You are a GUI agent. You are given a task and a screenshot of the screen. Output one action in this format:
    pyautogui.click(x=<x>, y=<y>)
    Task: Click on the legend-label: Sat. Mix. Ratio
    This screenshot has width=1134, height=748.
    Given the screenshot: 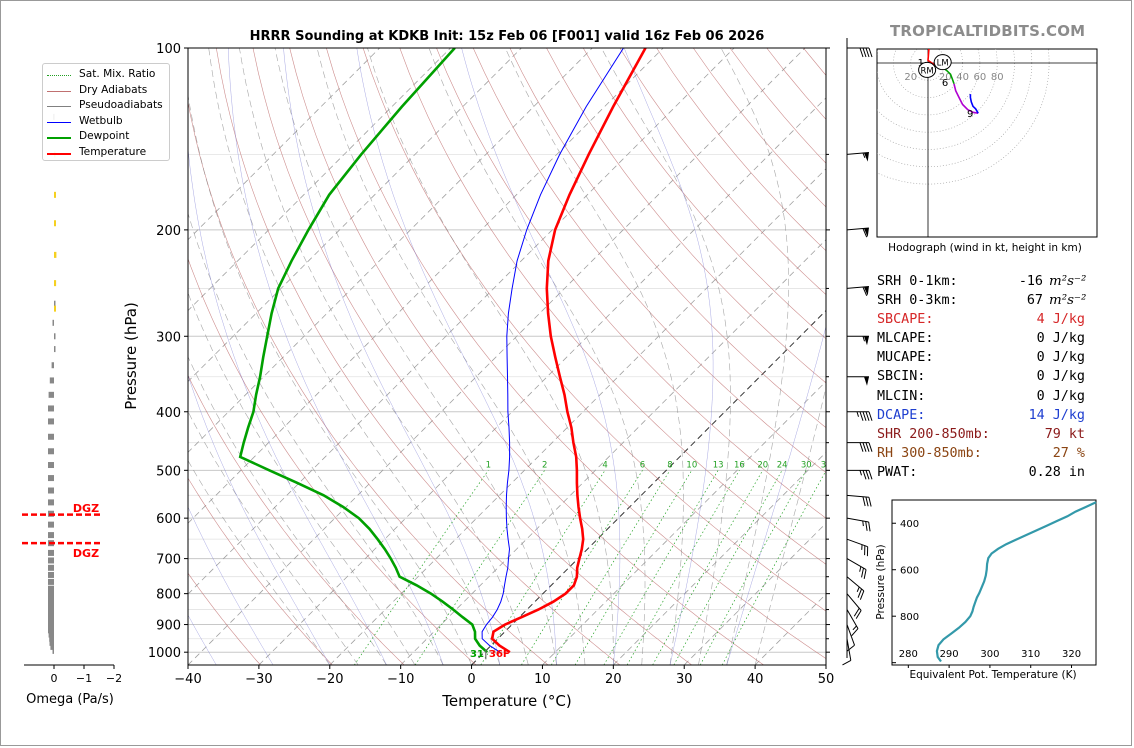 What is the action you would take?
    pyautogui.click(x=117, y=74)
    